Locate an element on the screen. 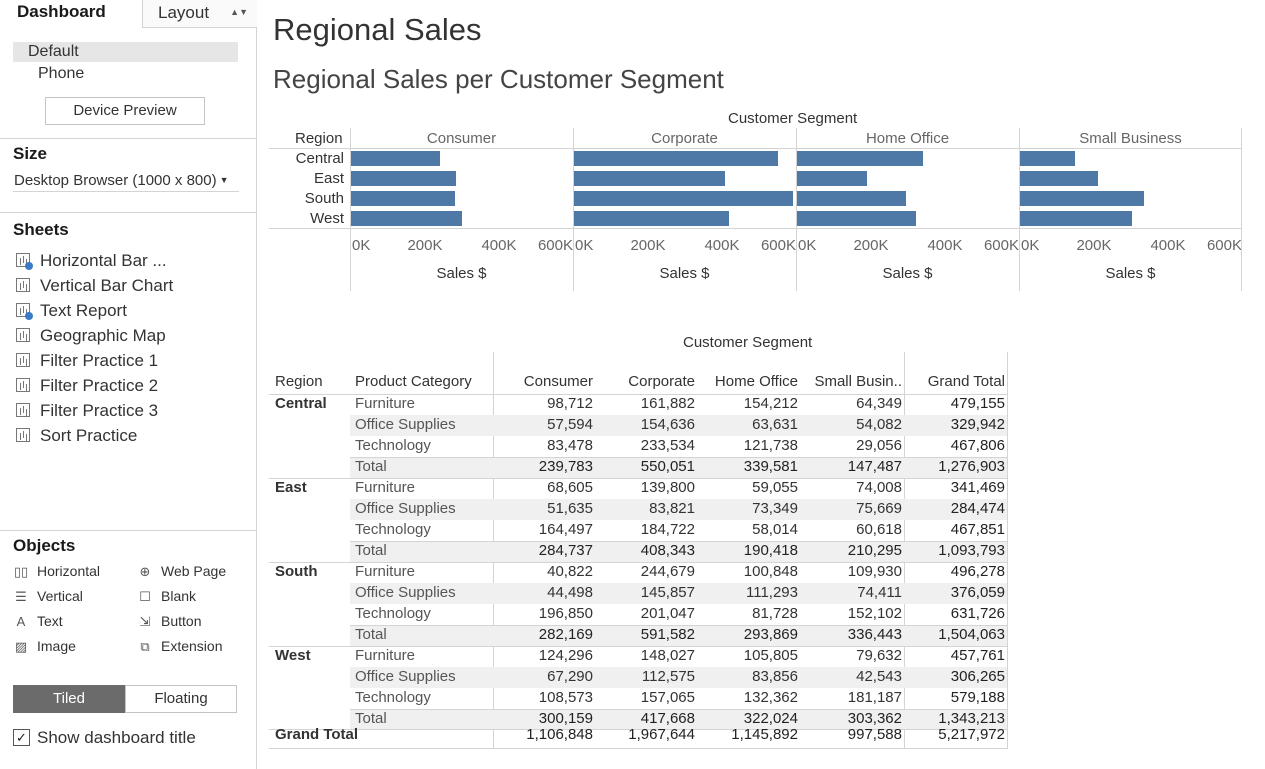 The image size is (1265, 769). worksheet-icon is located at coordinates (23, 385).